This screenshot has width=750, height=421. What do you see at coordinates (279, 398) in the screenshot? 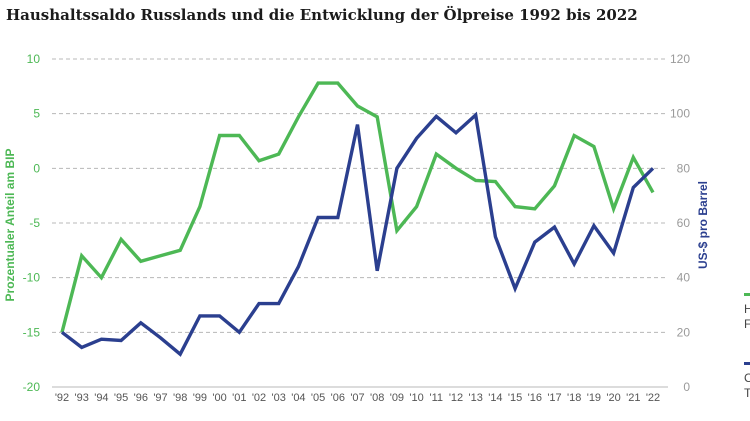
I see `x-tick-label: '03` at bounding box center [279, 398].